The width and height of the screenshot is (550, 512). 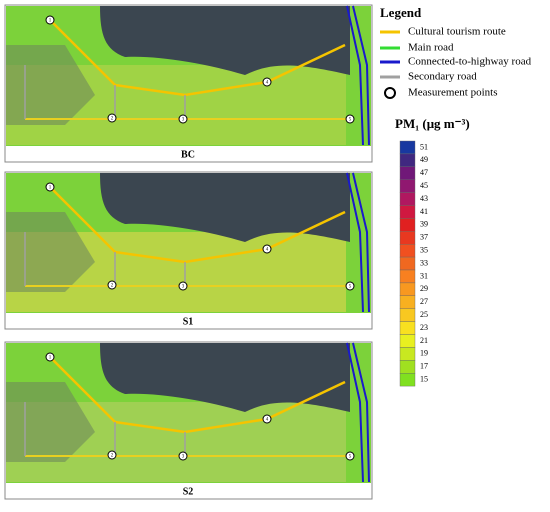 What do you see at coordinates (424, 224) in the screenshot?
I see `colorbar-tick-label: 39` at bounding box center [424, 224].